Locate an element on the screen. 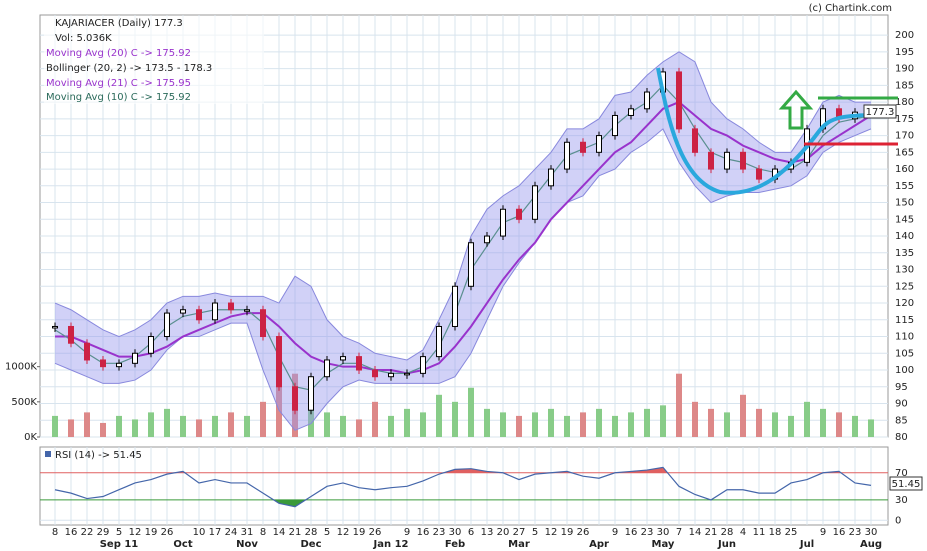 The width and height of the screenshot is (927, 551). x-tick-label: 26 is located at coordinates (583, 532).